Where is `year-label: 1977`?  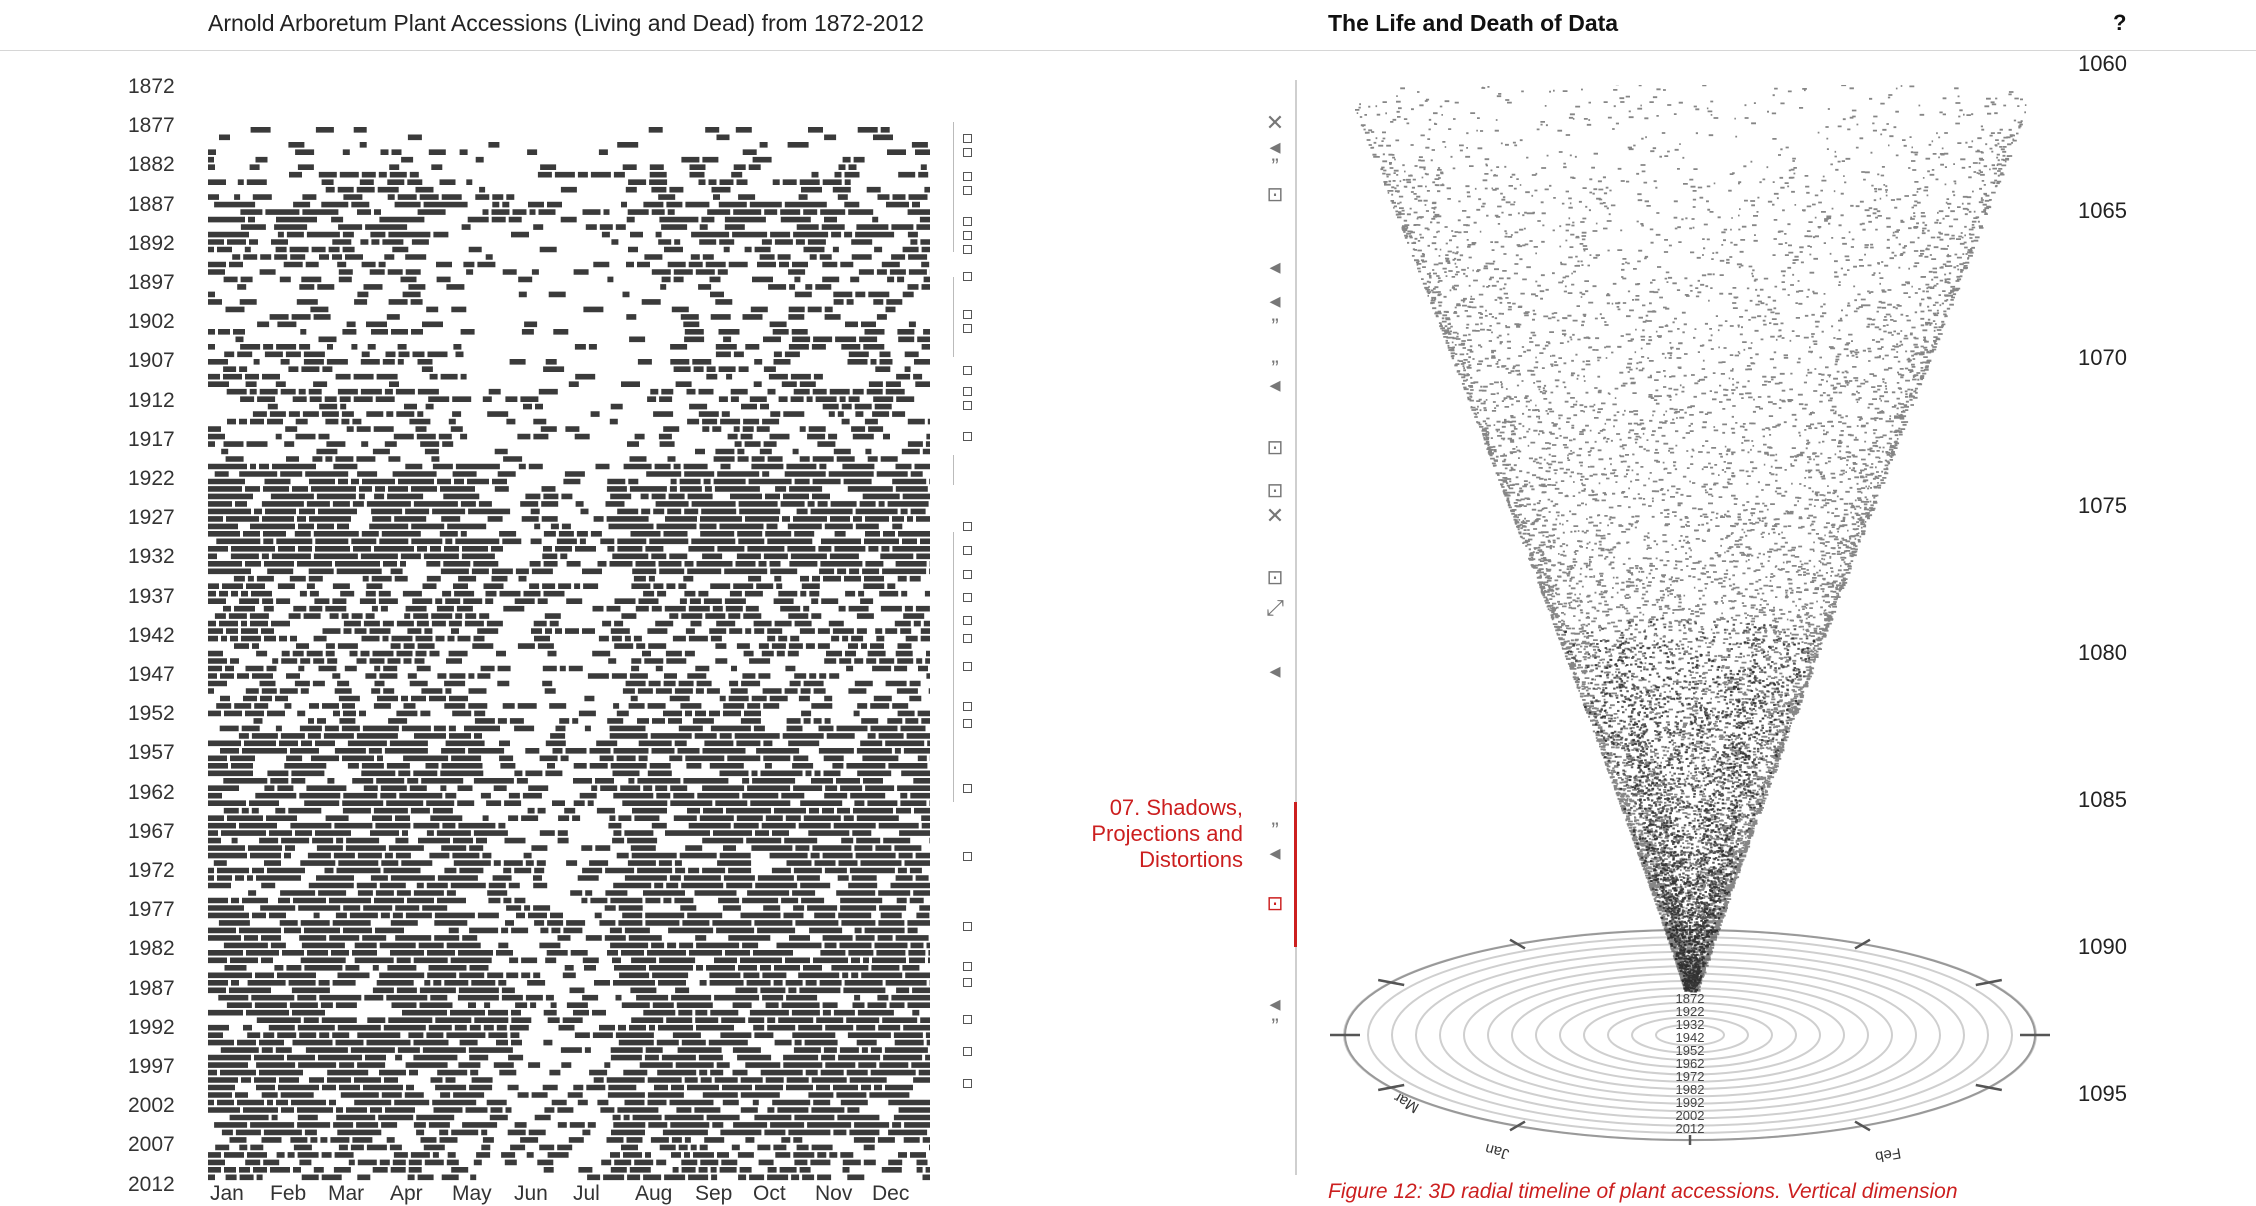
year-label: 1977 is located at coordinates (151, 910).